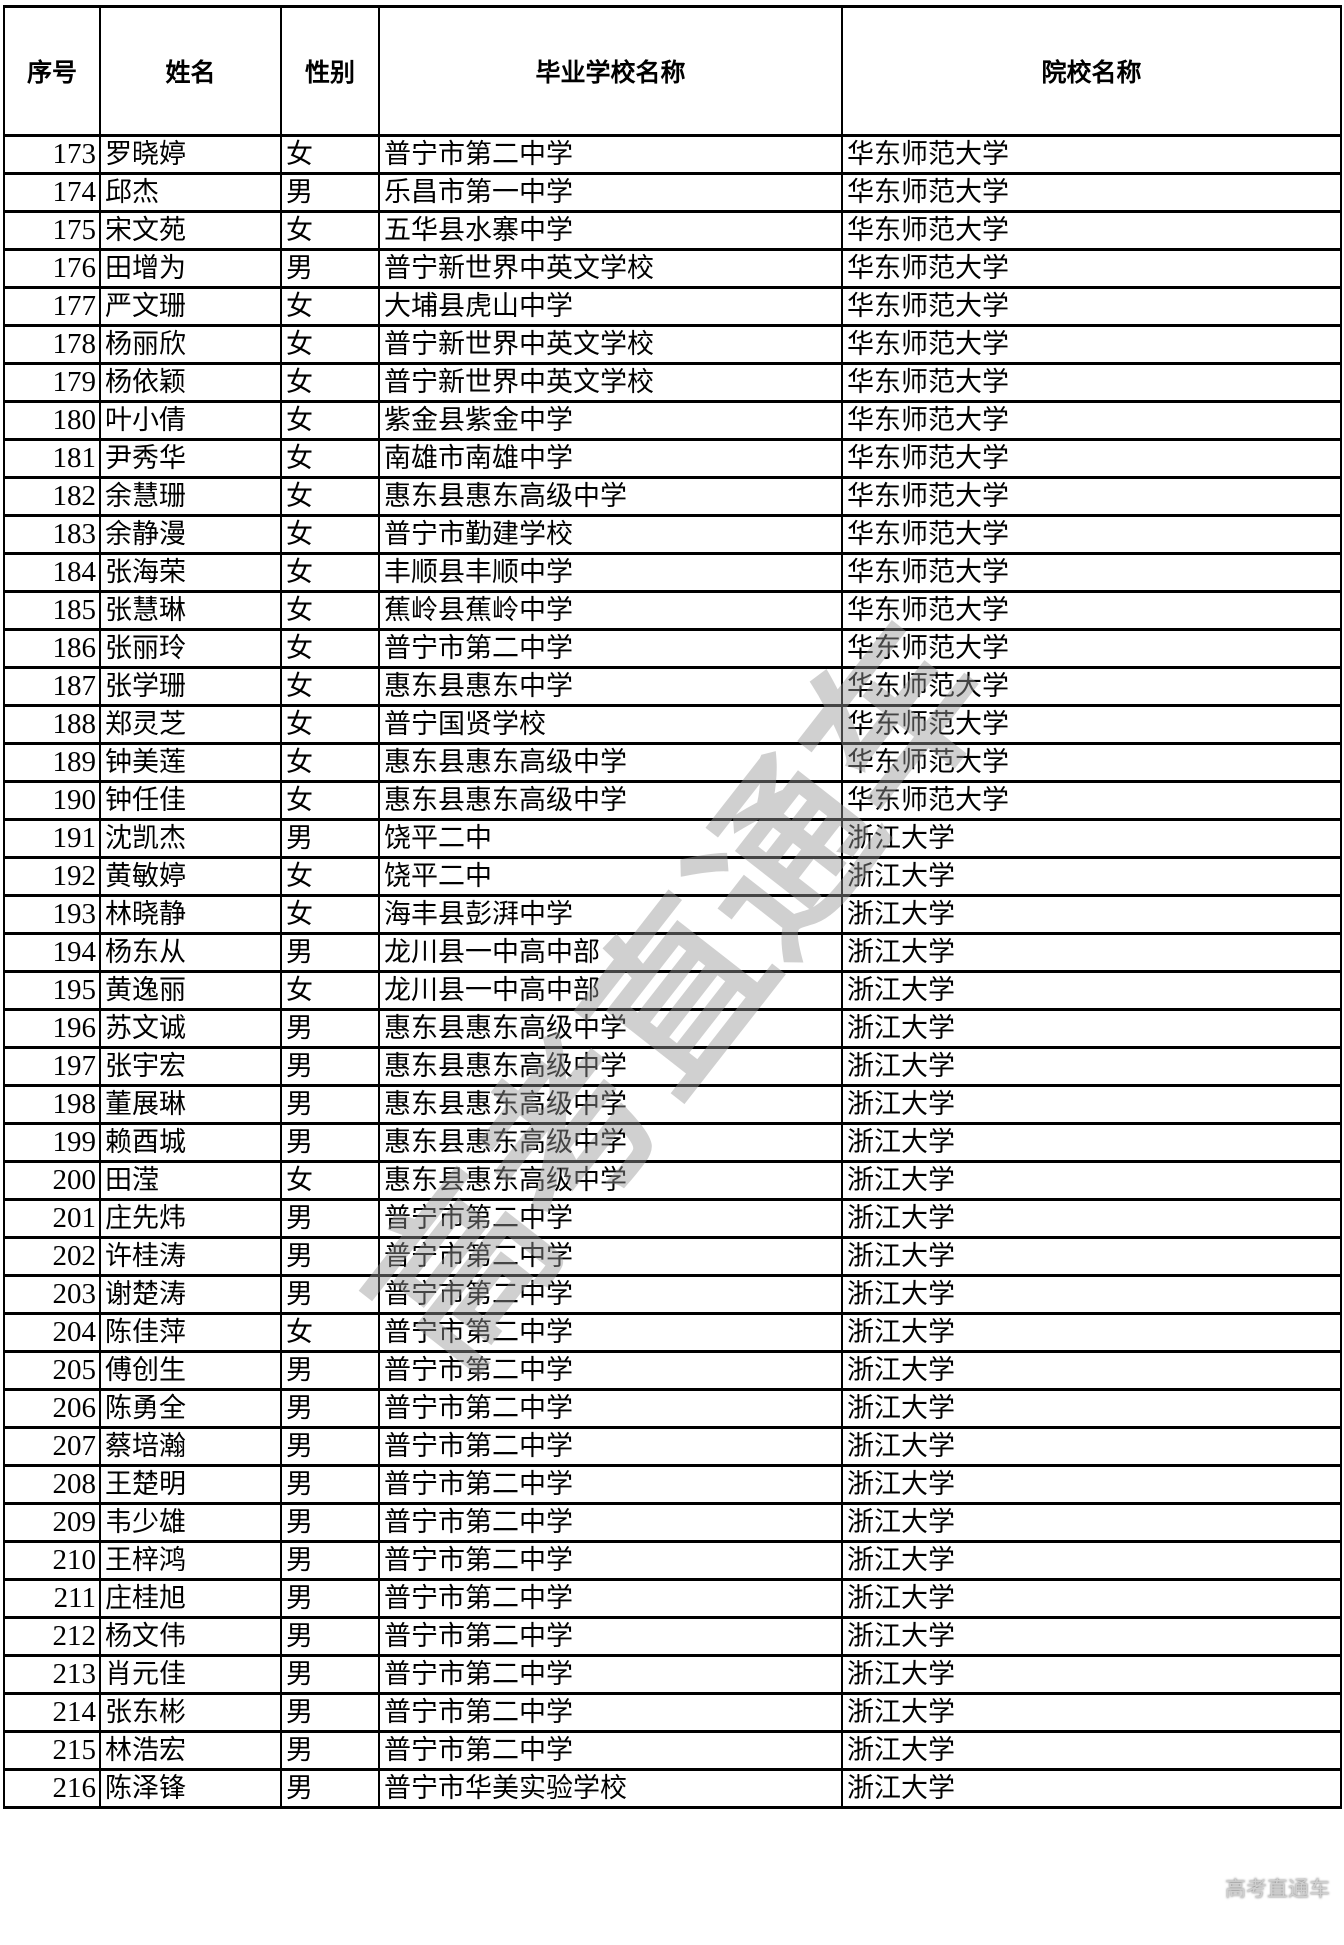  What do you see at coordinates (52, 1560) in the screenshot?
I see `cell-serial: 210` at bounding box center [52, 1560].